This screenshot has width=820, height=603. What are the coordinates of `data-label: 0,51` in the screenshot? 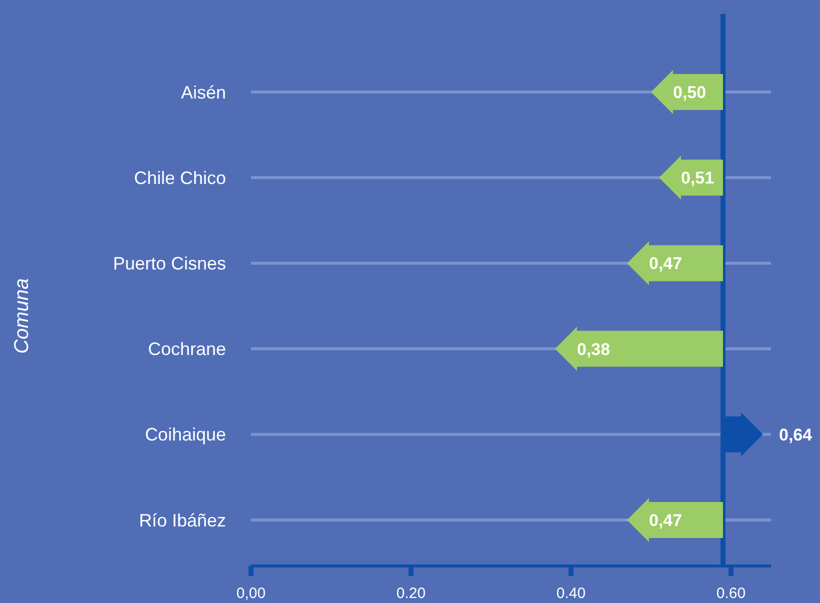 It's located at (697, 178).